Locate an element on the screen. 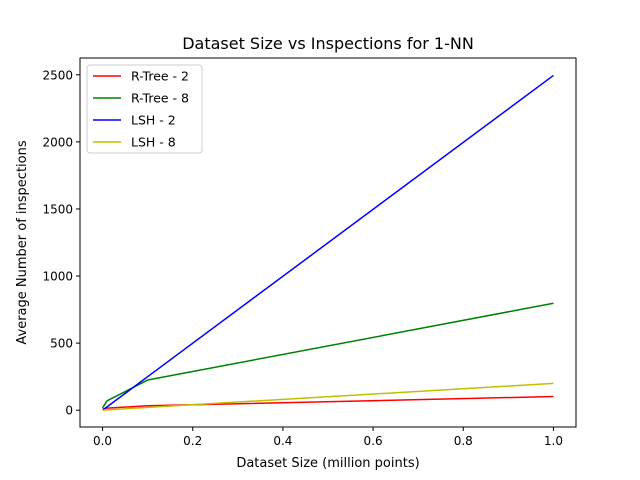 Image resolution: width=640 pixels, height=480 pixels. x-axis-label: Dataset Size (million points) is located at coordinates (327, 463).